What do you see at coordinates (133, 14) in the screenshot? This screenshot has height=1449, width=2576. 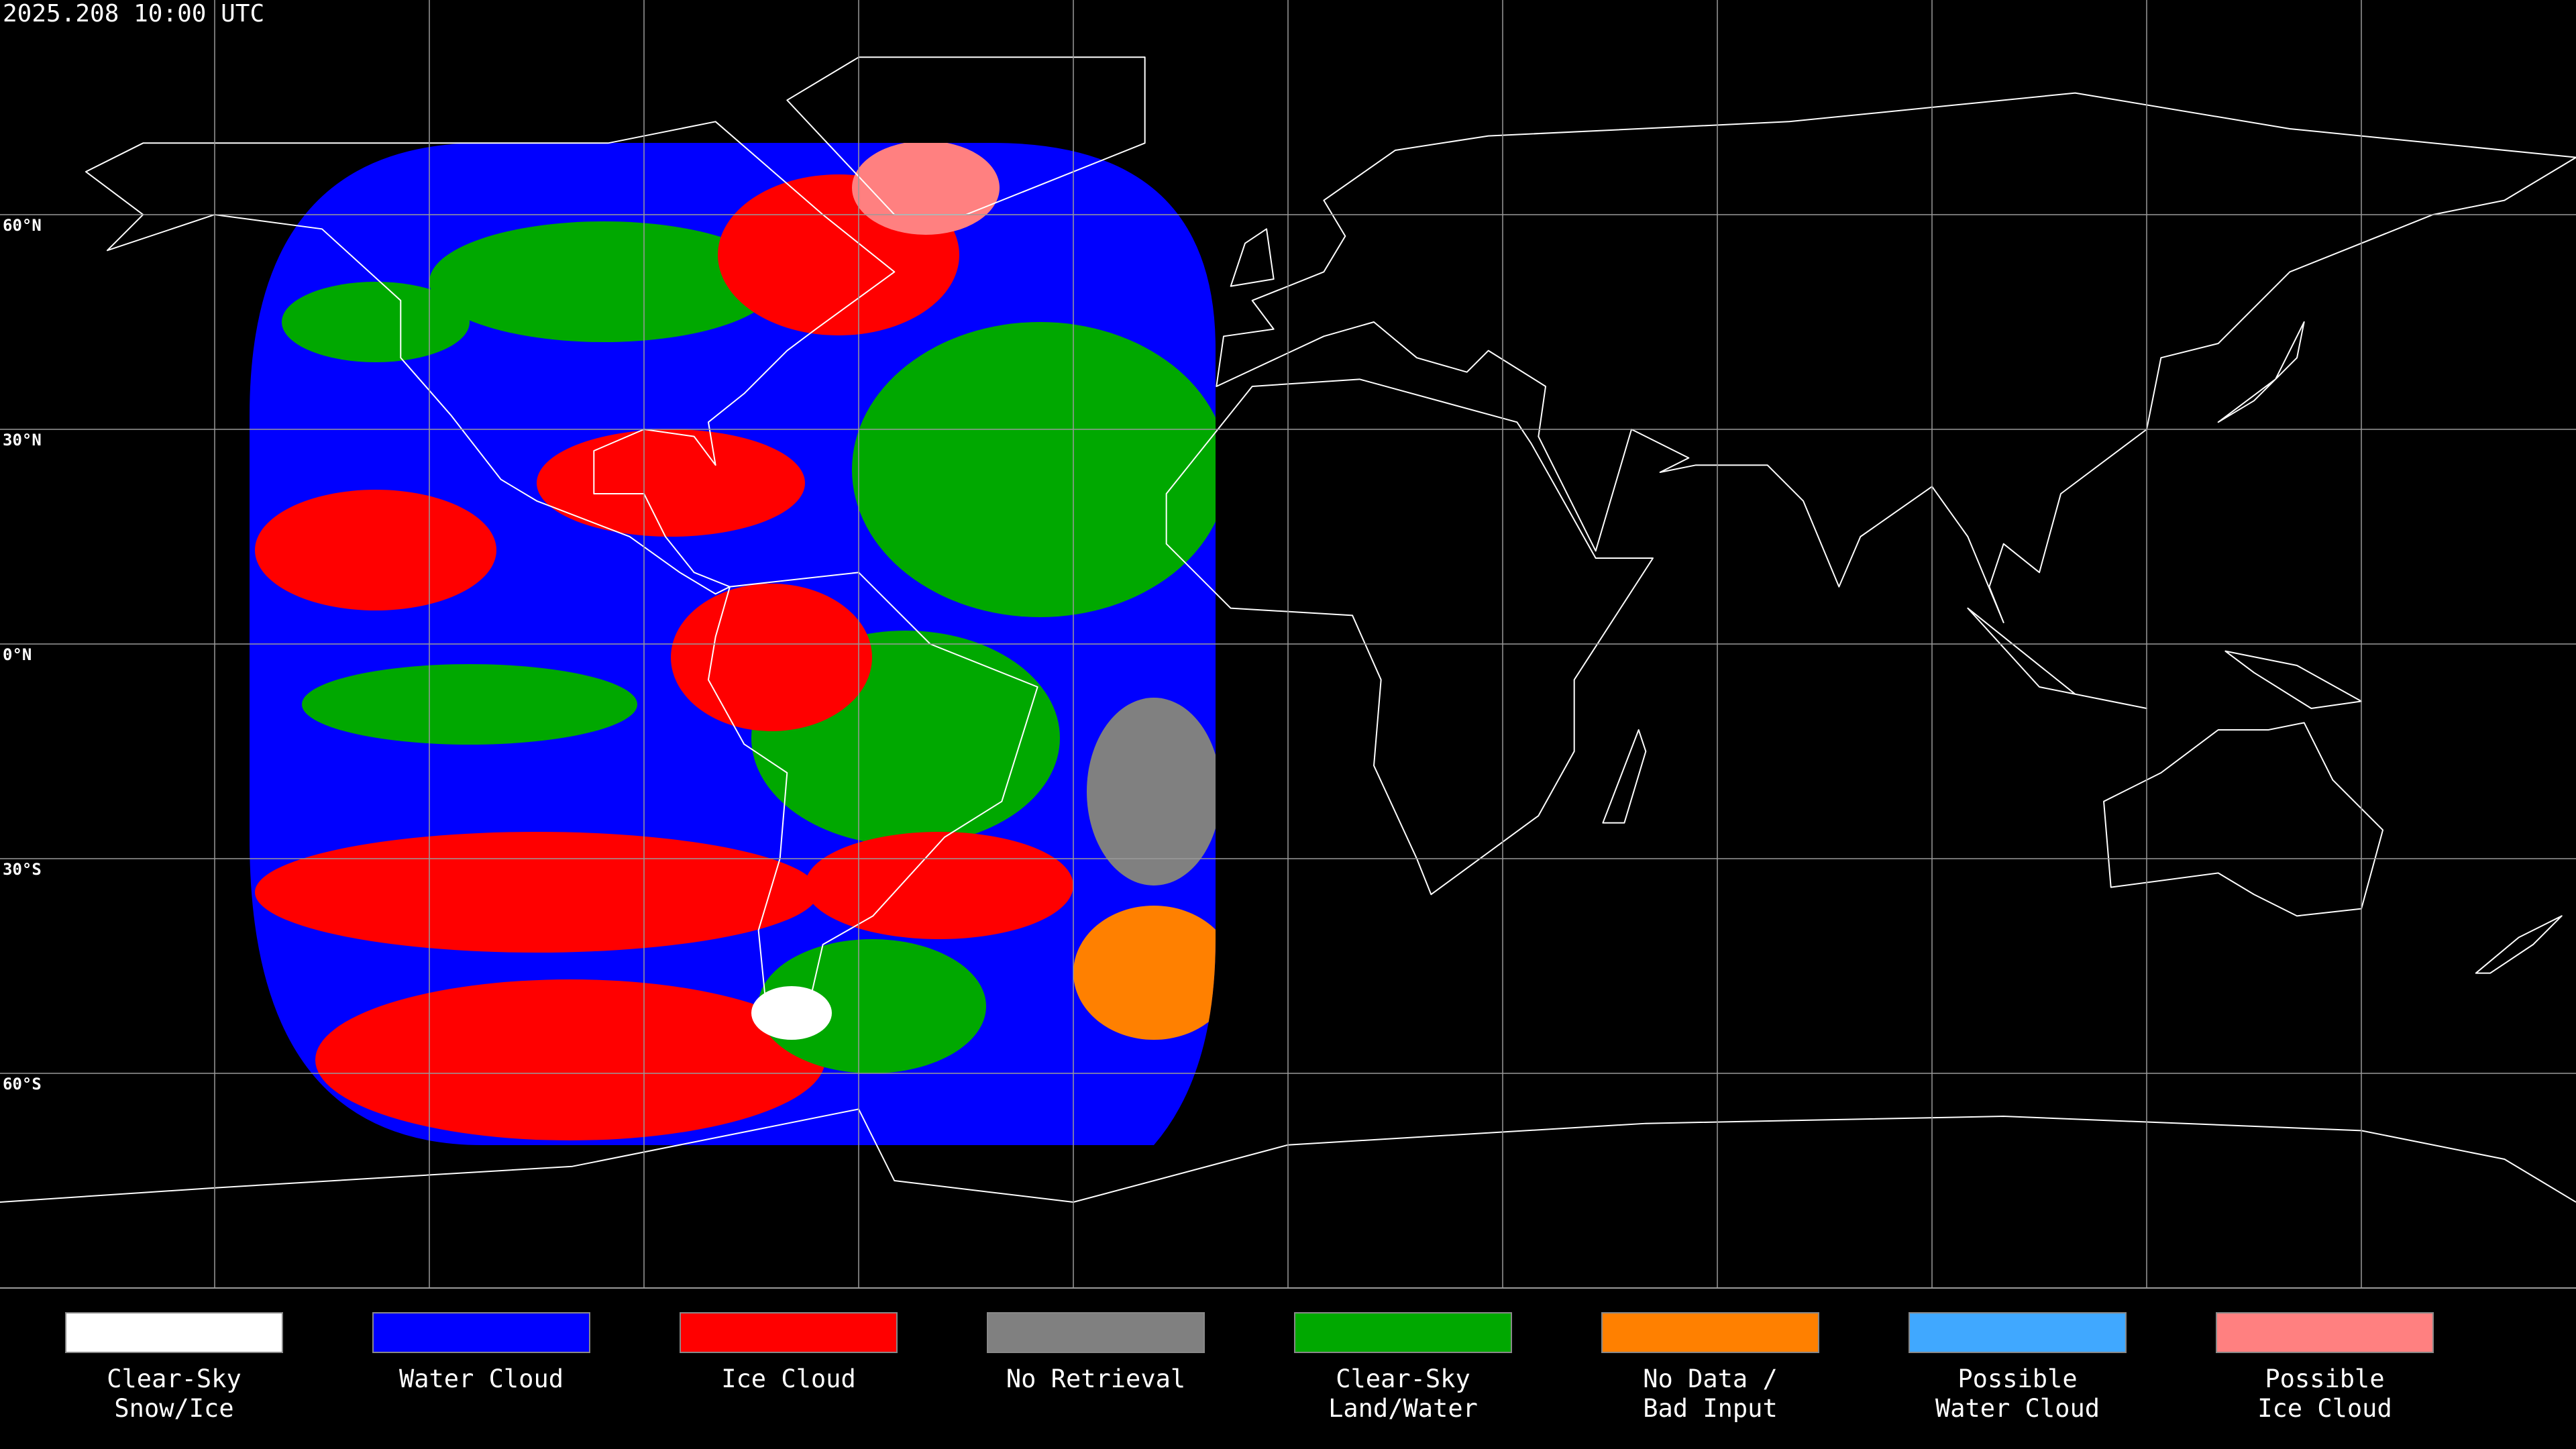 I see `title: 2025.208 10:00 UTC` at bounding box center [133, 14].